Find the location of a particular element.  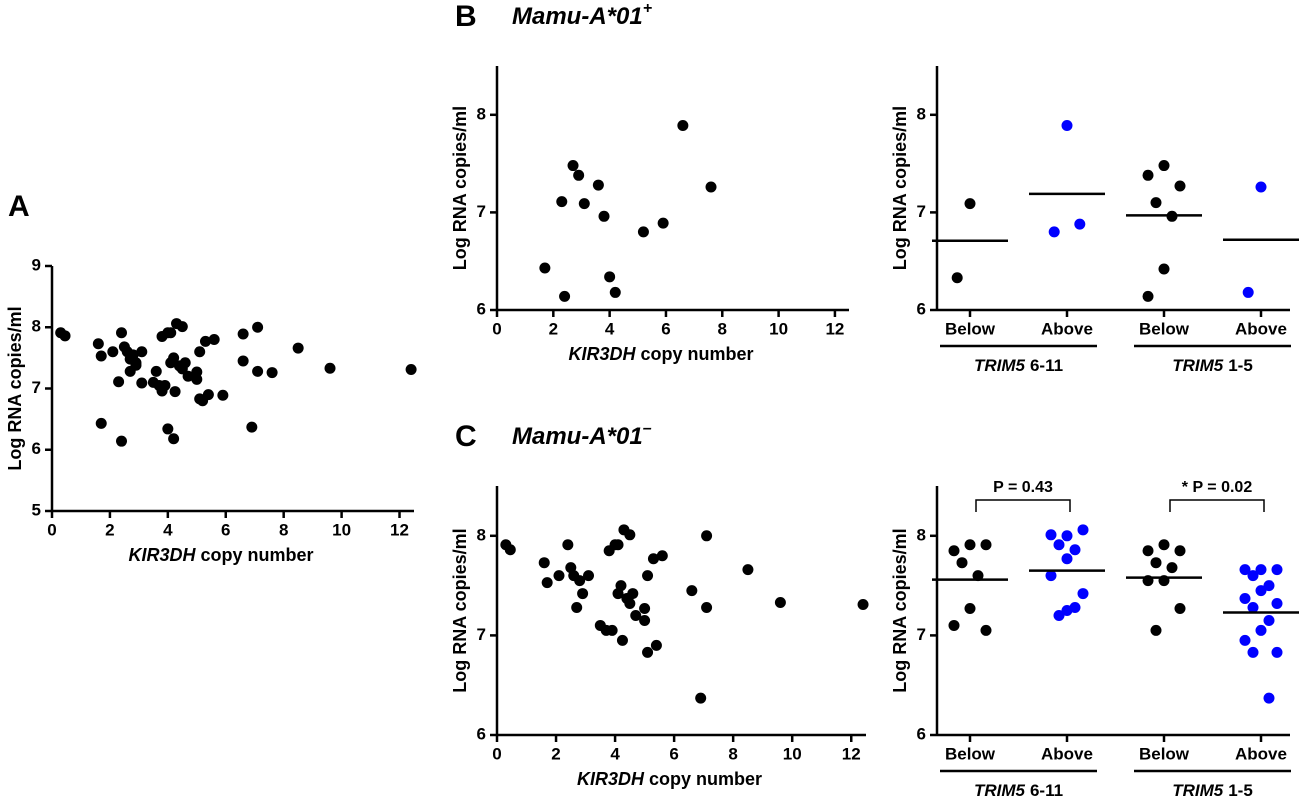

x-axis-label: KIR3DH copy number is located at coordinates (220, 555).